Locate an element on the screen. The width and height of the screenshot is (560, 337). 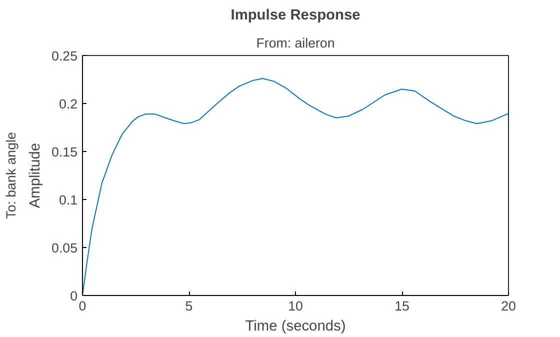
y-tick-label: 0.05 is located at coordinates (65, 248).